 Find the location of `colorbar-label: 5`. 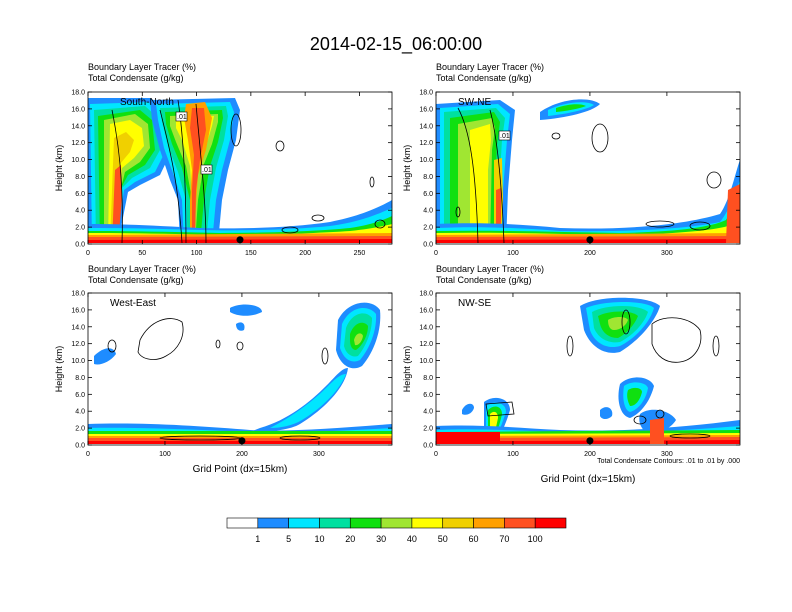

colorbar-label: 5 is located at coordinates (288, 539).